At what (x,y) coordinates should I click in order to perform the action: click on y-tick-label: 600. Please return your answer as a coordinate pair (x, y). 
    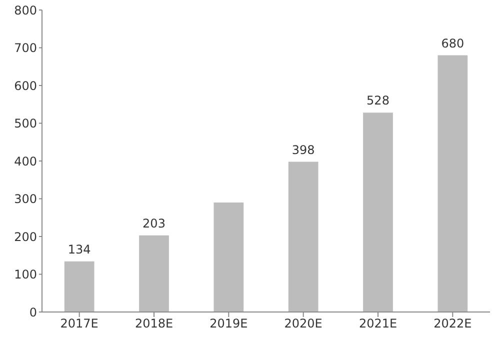
    Looking at the image, I should click on (25, 85).